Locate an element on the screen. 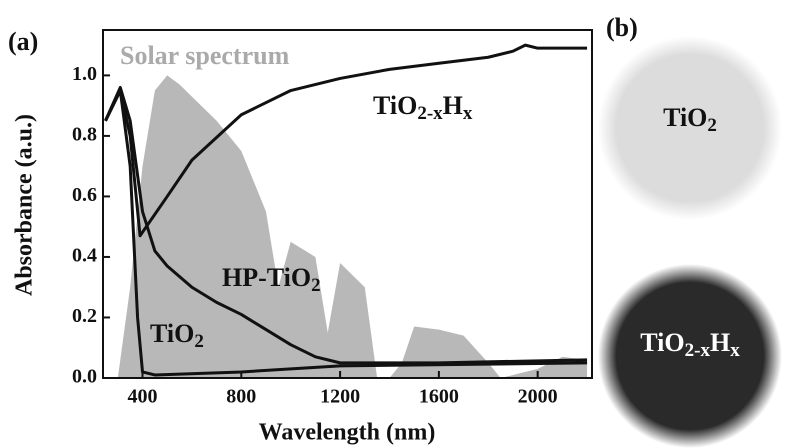 The height and width of the screenshot is (448, 812). y-tick-label: 0.2 is located at coordinates (84, 316).